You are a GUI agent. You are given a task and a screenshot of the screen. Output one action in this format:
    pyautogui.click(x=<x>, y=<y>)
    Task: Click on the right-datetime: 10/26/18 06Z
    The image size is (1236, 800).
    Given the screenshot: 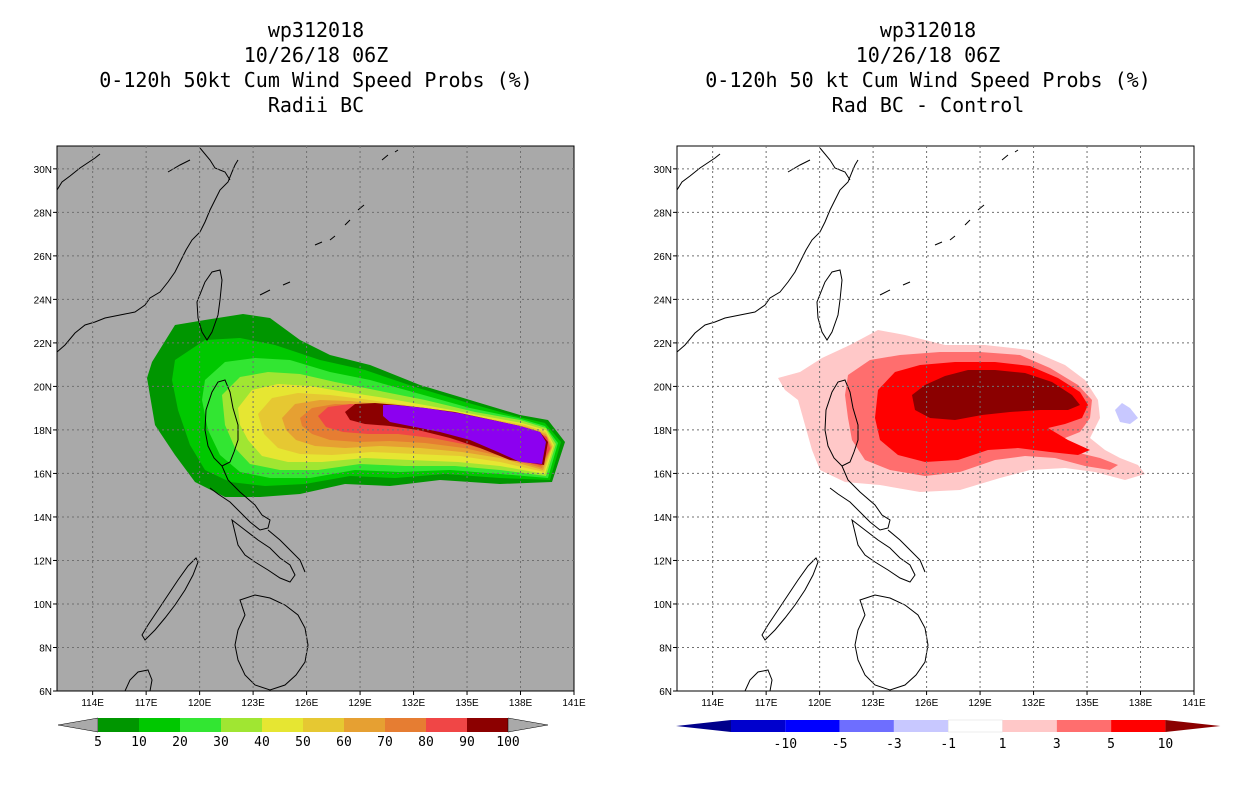 What is the action you would take?
    pyautogui.click(x=928, y=55)
    